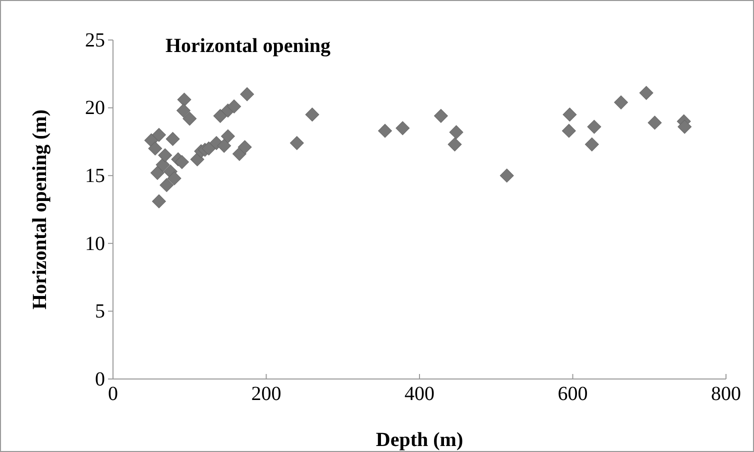 Image resolution: width=754 pixels, height=452 pixels. I want to click on y-tick-label: 20, so click(95, 108).